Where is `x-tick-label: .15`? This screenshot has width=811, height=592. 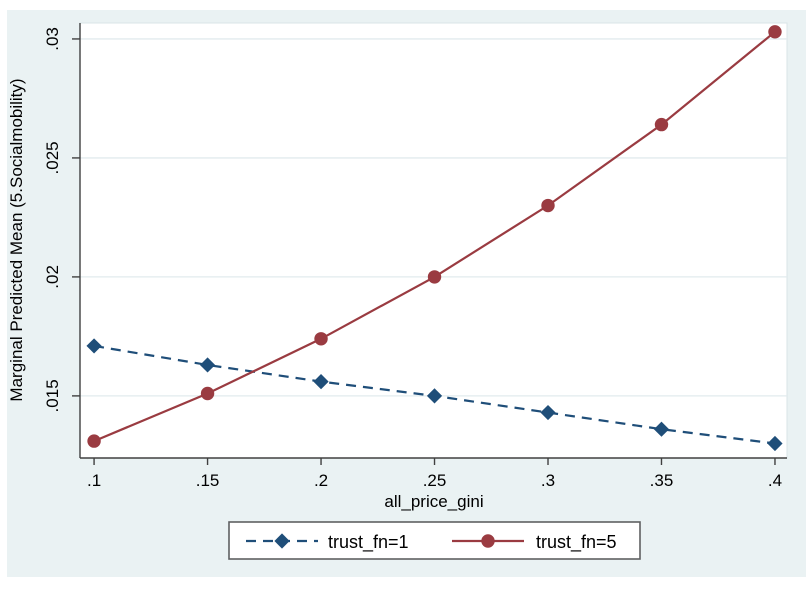 x-tick-label: .15 is located at coordinates (208, 480).